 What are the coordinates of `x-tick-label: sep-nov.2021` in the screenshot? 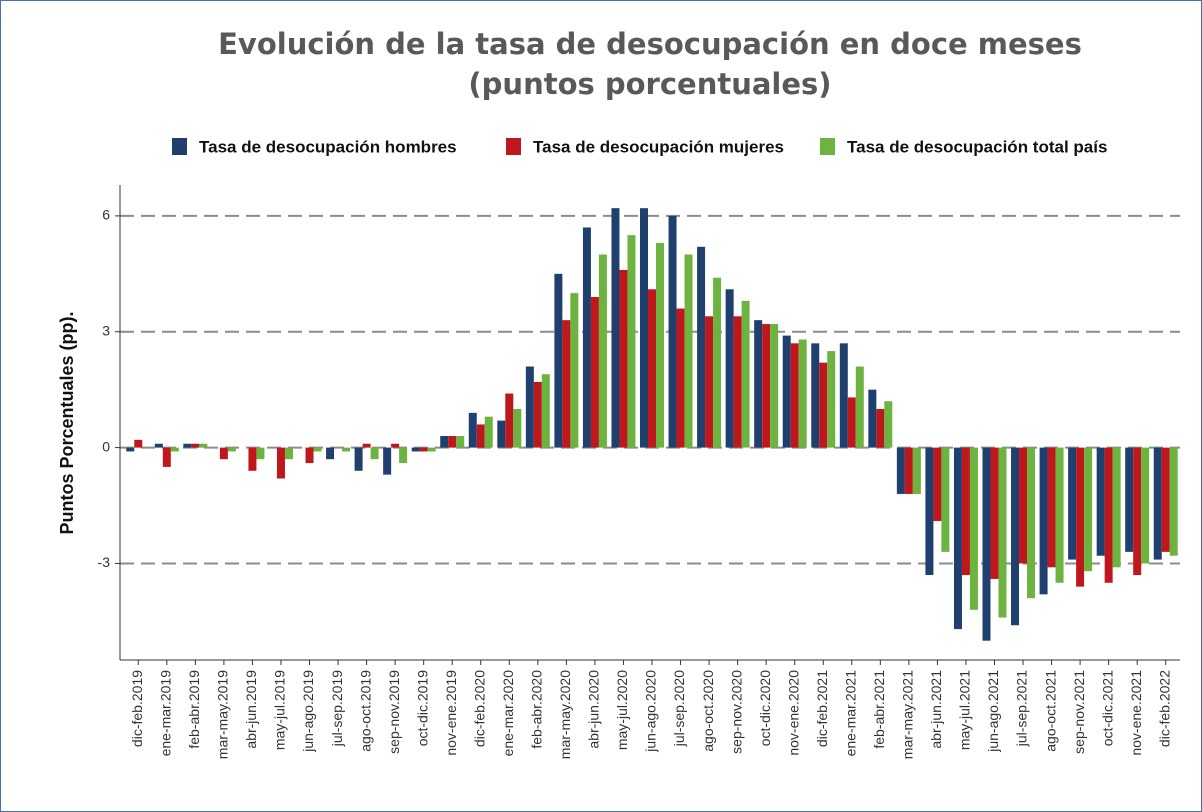 It's located at (1079, 712).